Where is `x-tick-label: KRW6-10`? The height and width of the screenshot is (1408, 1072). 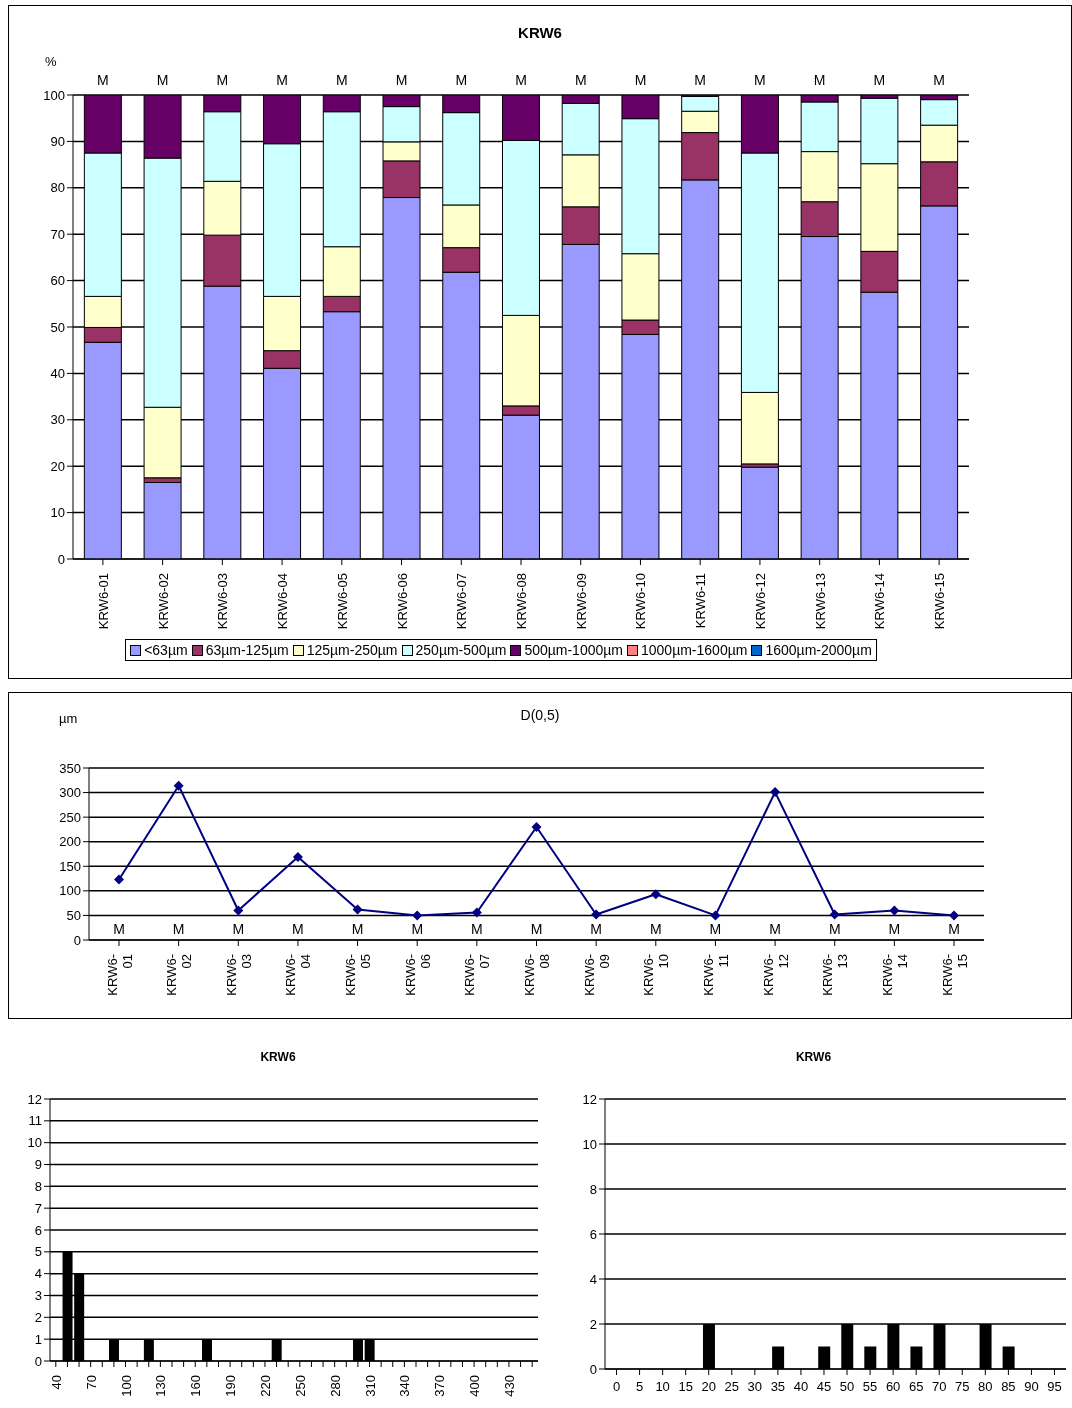
x-tick-label: KRW6-10 is located at coordinates (641, 601).